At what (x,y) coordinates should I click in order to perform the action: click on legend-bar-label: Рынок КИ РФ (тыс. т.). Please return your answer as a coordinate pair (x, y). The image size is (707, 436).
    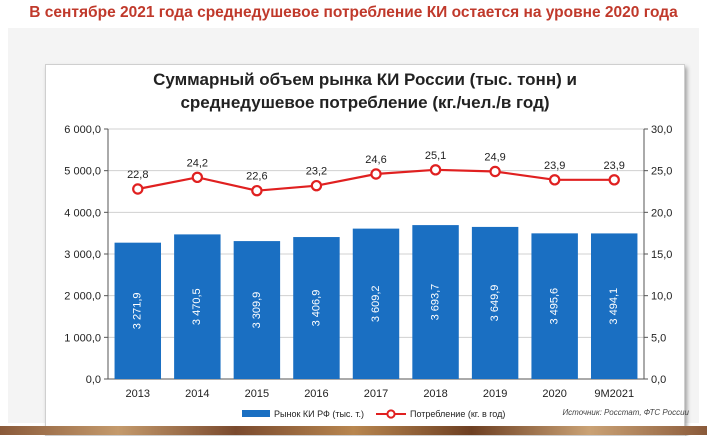
    Looking at the image, I should click on (319, 414).